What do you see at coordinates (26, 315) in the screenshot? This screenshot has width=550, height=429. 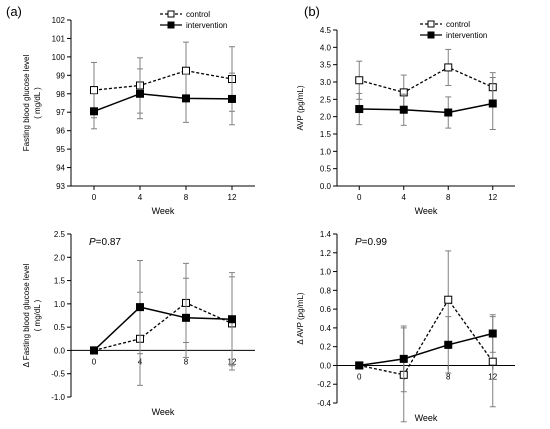 I see `y-axis-title: Δ Fasting blood glucose level` at bounding box center [26, 315].